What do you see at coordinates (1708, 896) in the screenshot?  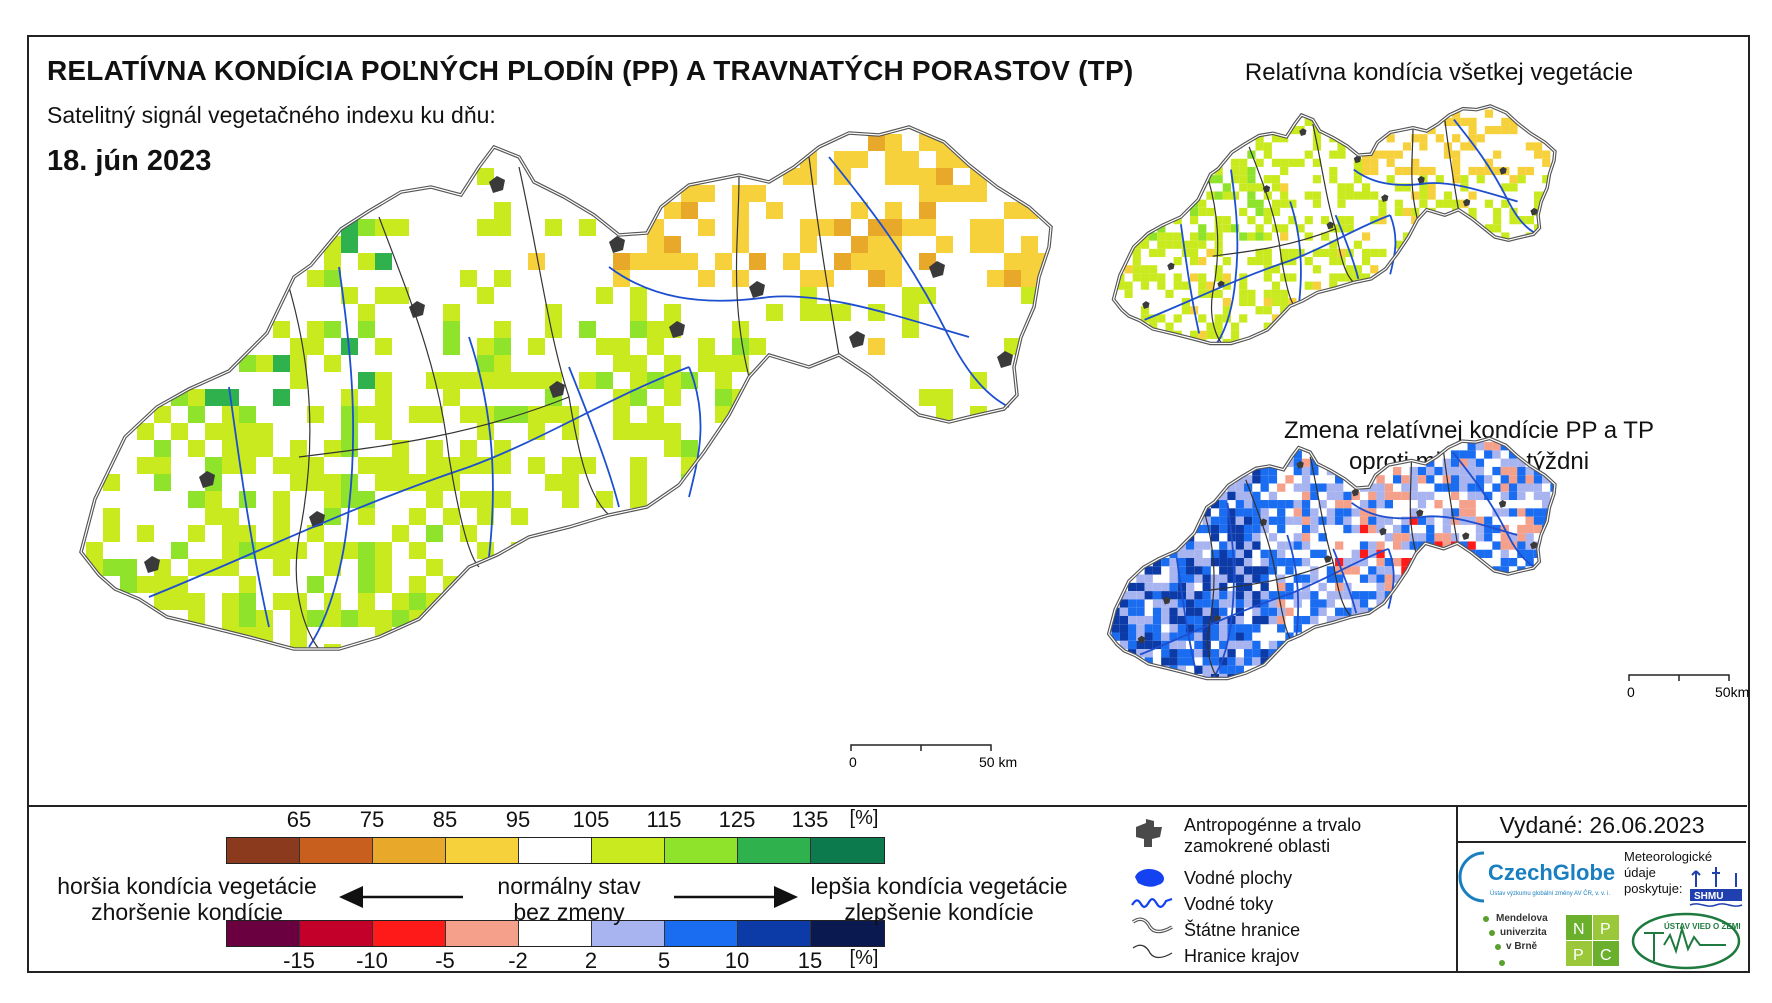 I see `shmu-text: SHMU` at bounding box center [1708, 896].